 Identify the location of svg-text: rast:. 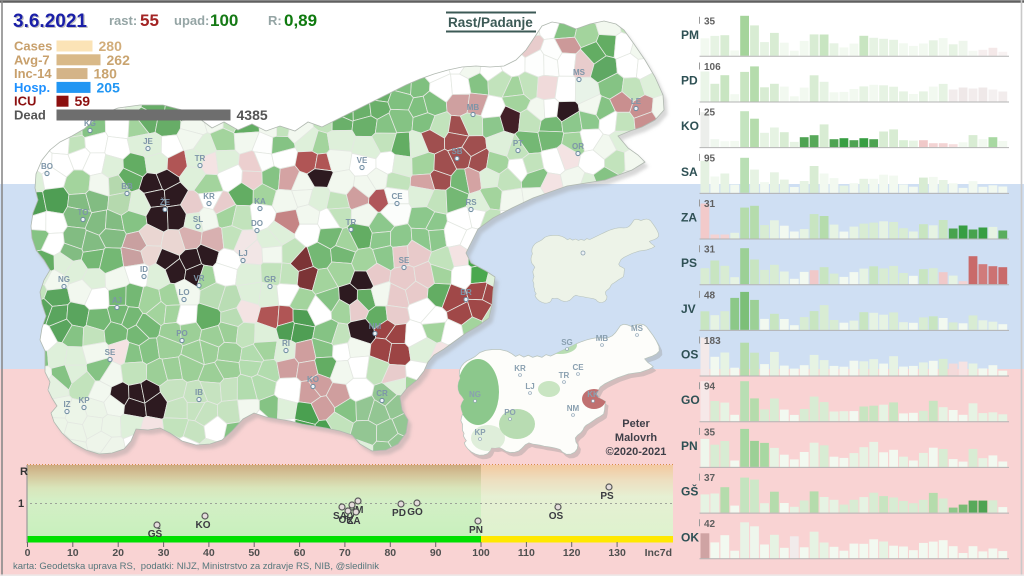
(123, 20).